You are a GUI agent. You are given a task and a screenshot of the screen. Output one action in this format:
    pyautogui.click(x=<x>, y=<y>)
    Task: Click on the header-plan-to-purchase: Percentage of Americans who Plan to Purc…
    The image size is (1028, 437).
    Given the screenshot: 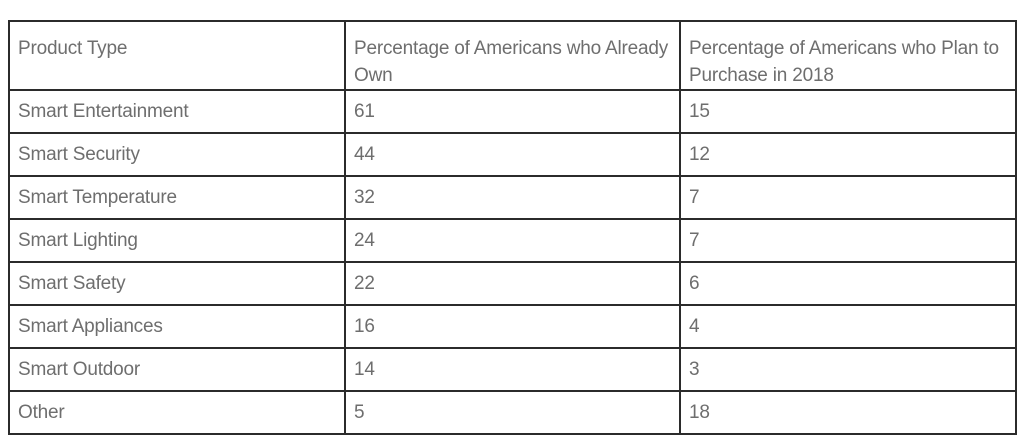 What is the action you would take?
    pyautogui.click(x=848, y=55)
    